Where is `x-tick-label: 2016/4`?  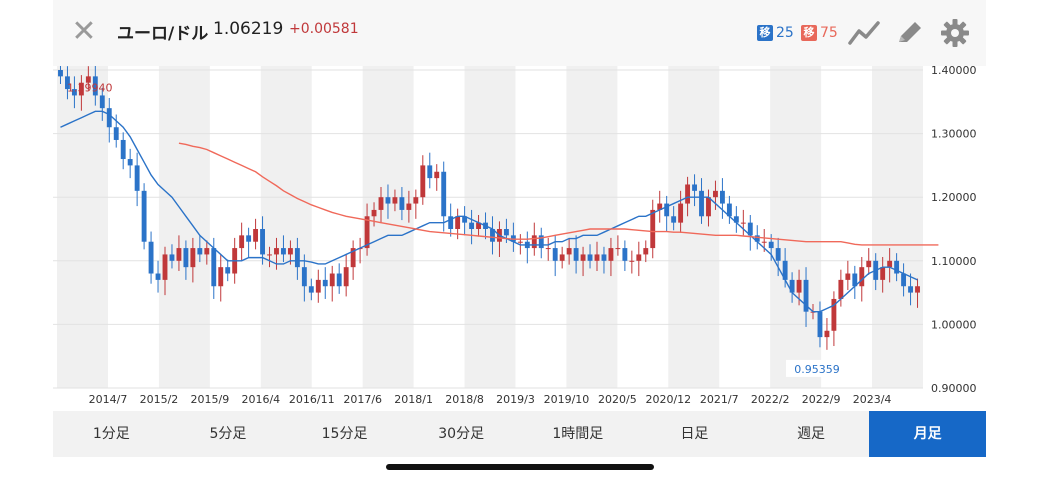
x-tick-label: 2016/4 is located at coordinates (260, 399).